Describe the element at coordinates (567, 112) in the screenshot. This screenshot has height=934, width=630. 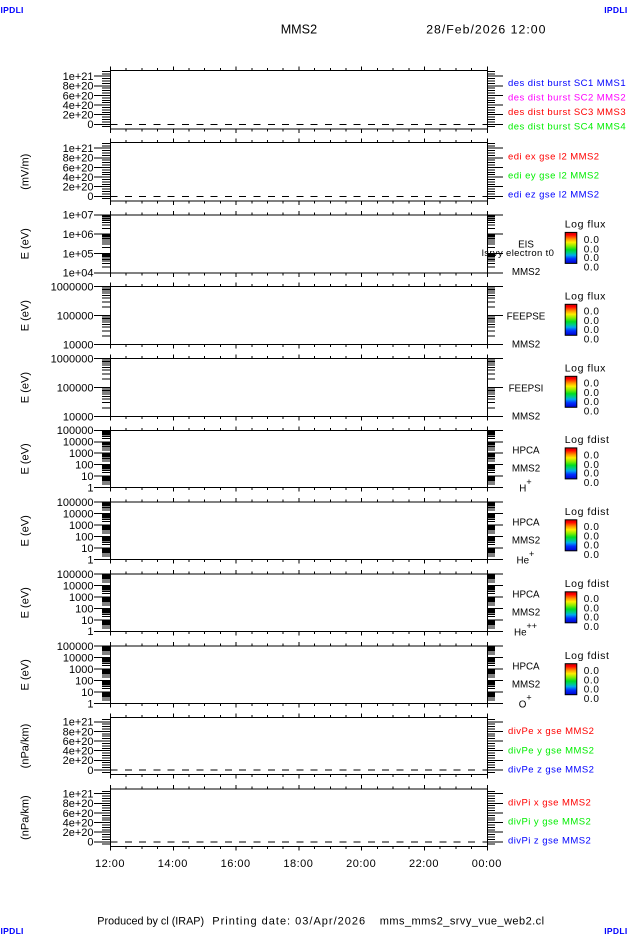
I see `svg-text: des dist burst SC3 MMS3` at that location.